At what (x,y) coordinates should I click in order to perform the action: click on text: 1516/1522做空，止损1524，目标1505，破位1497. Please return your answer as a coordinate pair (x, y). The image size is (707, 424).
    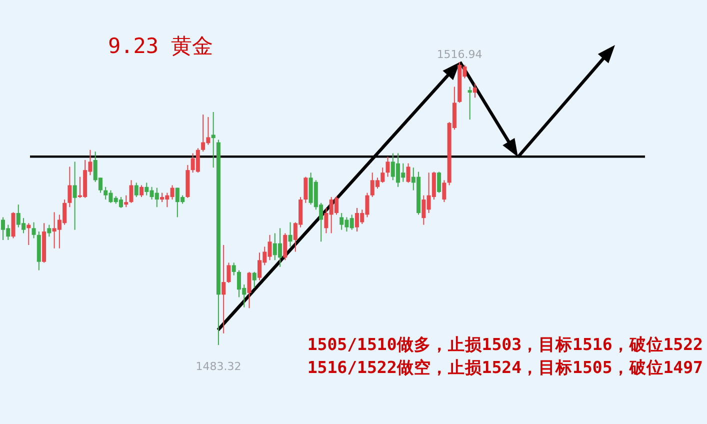
    Looking at the image, I should click on (505, 367).